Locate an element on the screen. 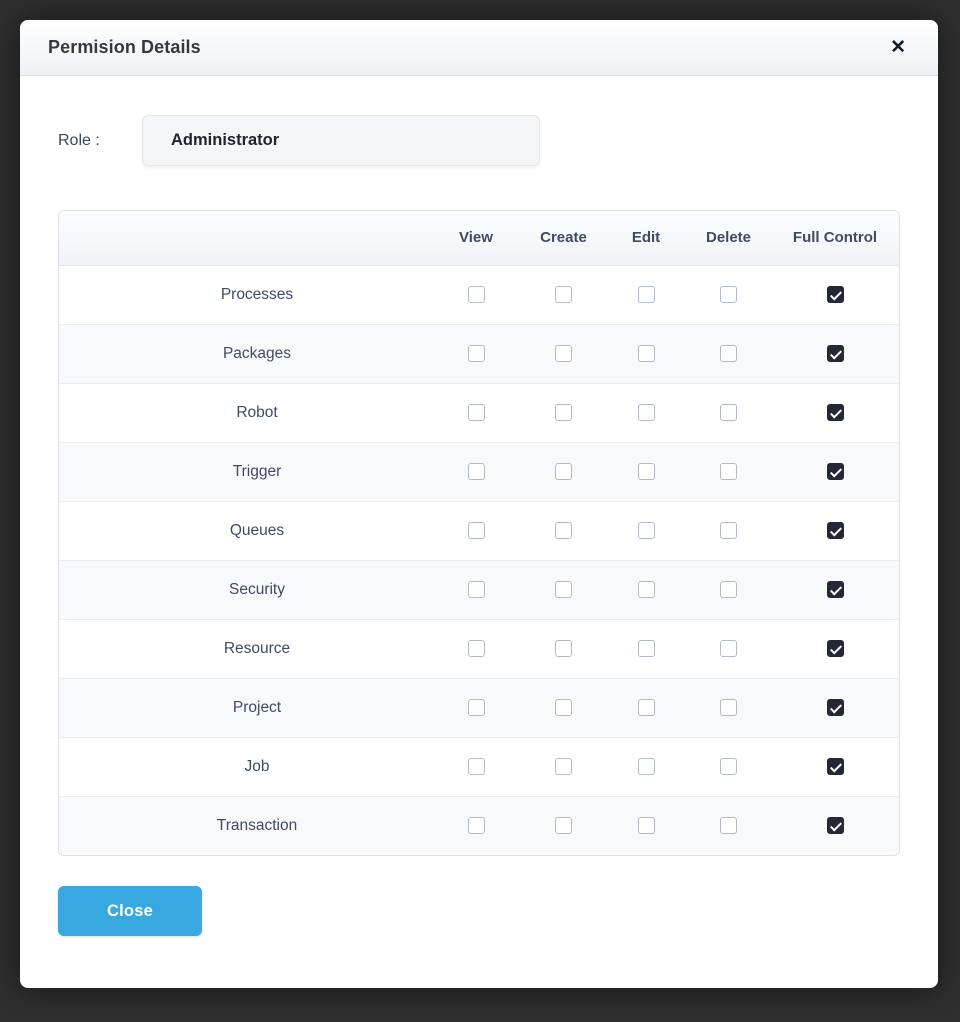  cell-job-create is located at coordinates (563, 766).